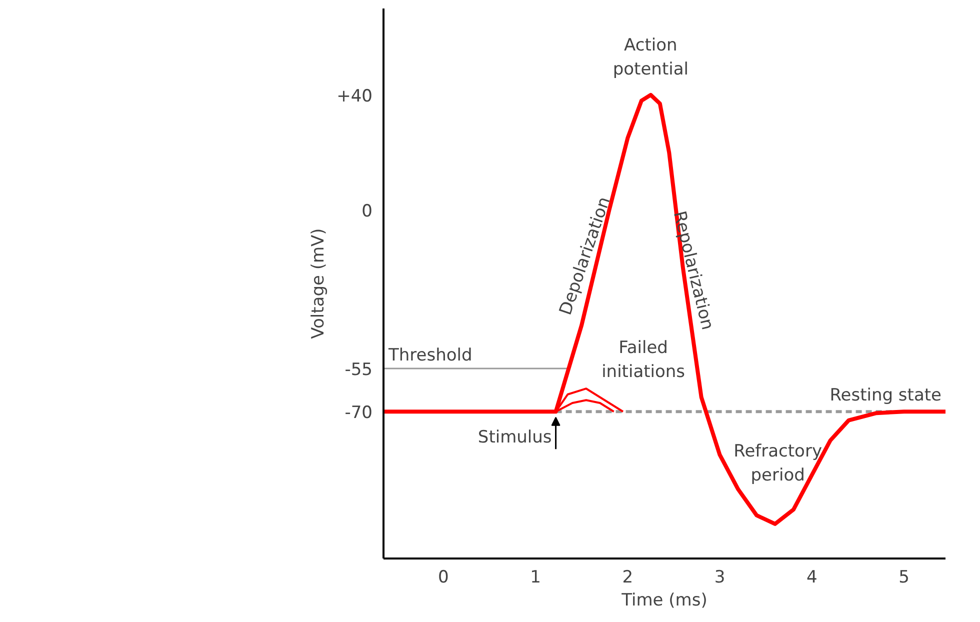 This screenshot has width=980, height=622. Describe the element at coordinates (535, 578) in the screenshot. I see `x-tick-label: 1` at that location.